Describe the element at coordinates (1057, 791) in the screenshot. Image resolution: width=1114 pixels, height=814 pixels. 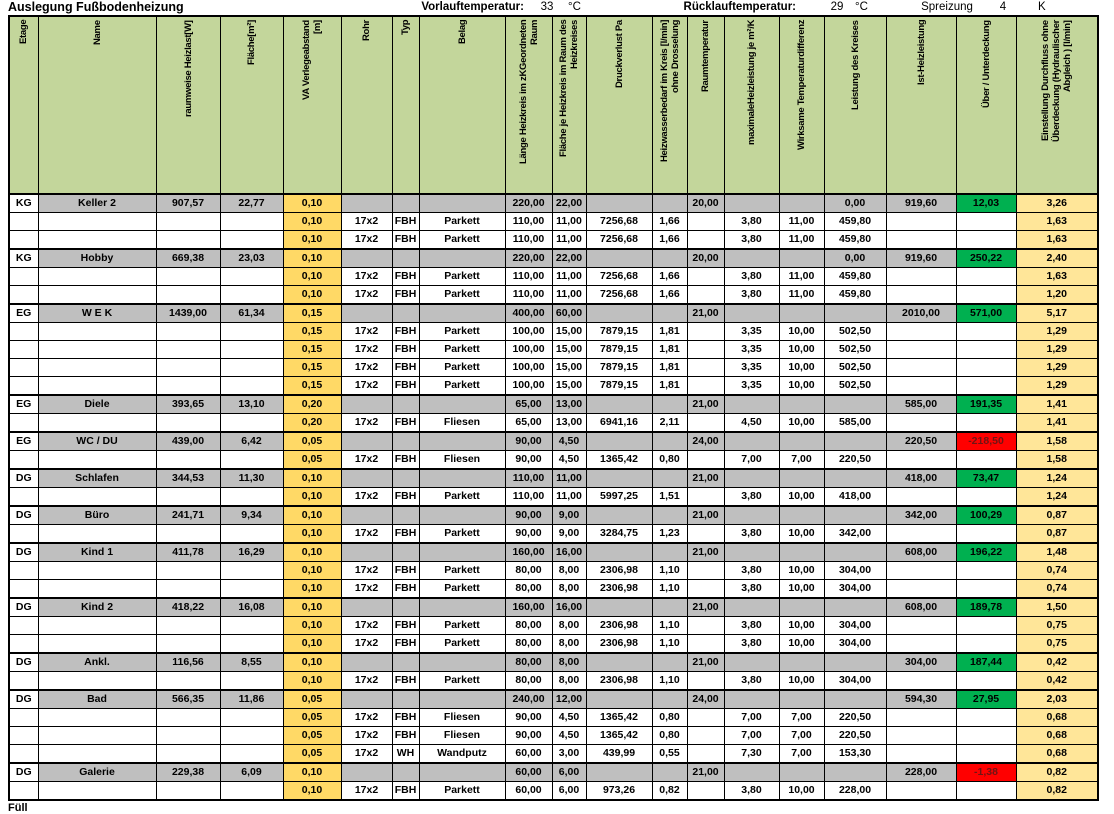
I see `cell-einstellung-durchfluss: 0,82` at that location.